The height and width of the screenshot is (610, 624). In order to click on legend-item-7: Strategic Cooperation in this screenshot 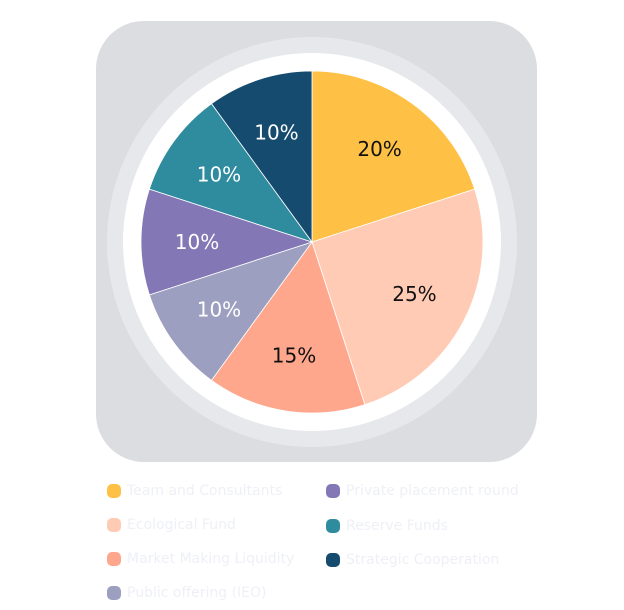, I will do `click(412, 560)`.